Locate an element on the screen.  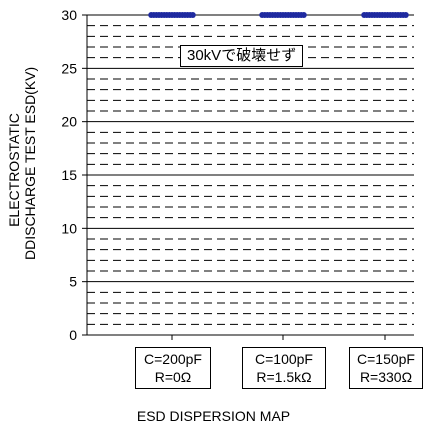
y-tick-label: 0 is located at coordinates (73, 335).